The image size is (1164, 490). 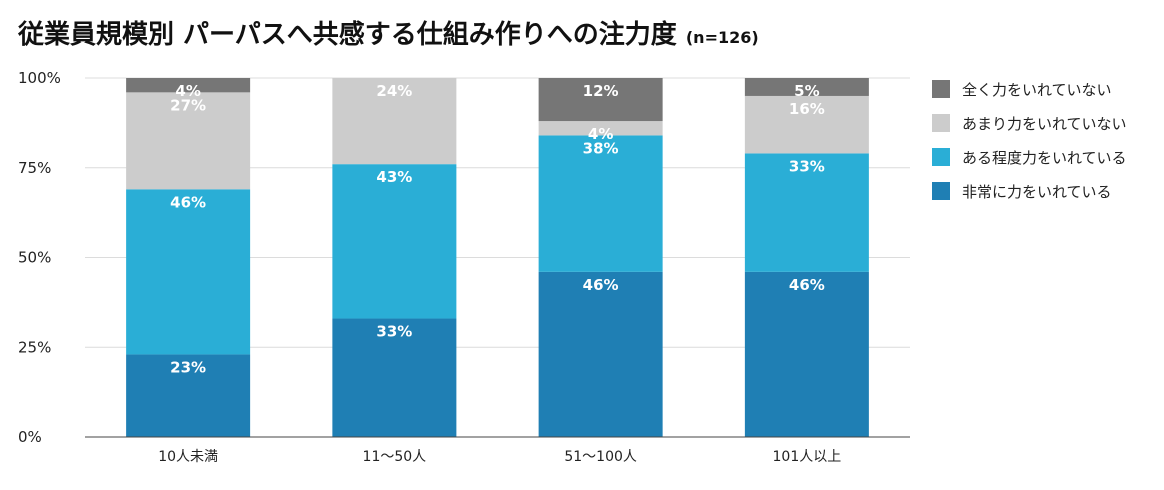 I want to click on data-label: 24%, so click(x=394, y=91).